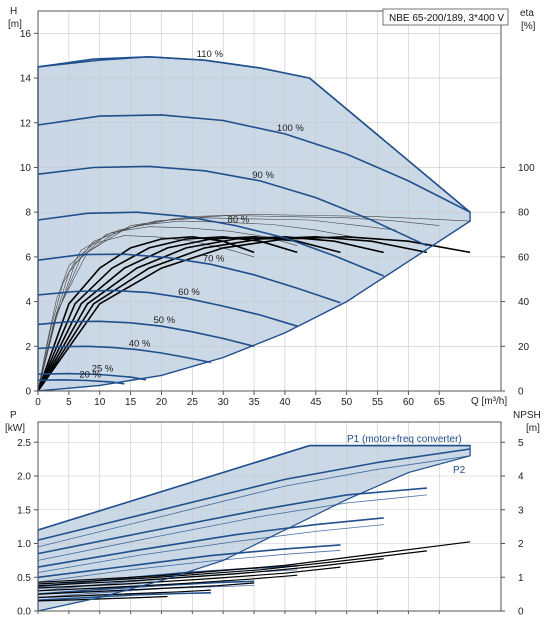 The image size is (549, 624). I want to click on y-tick-label: 10, so click(26, 168).